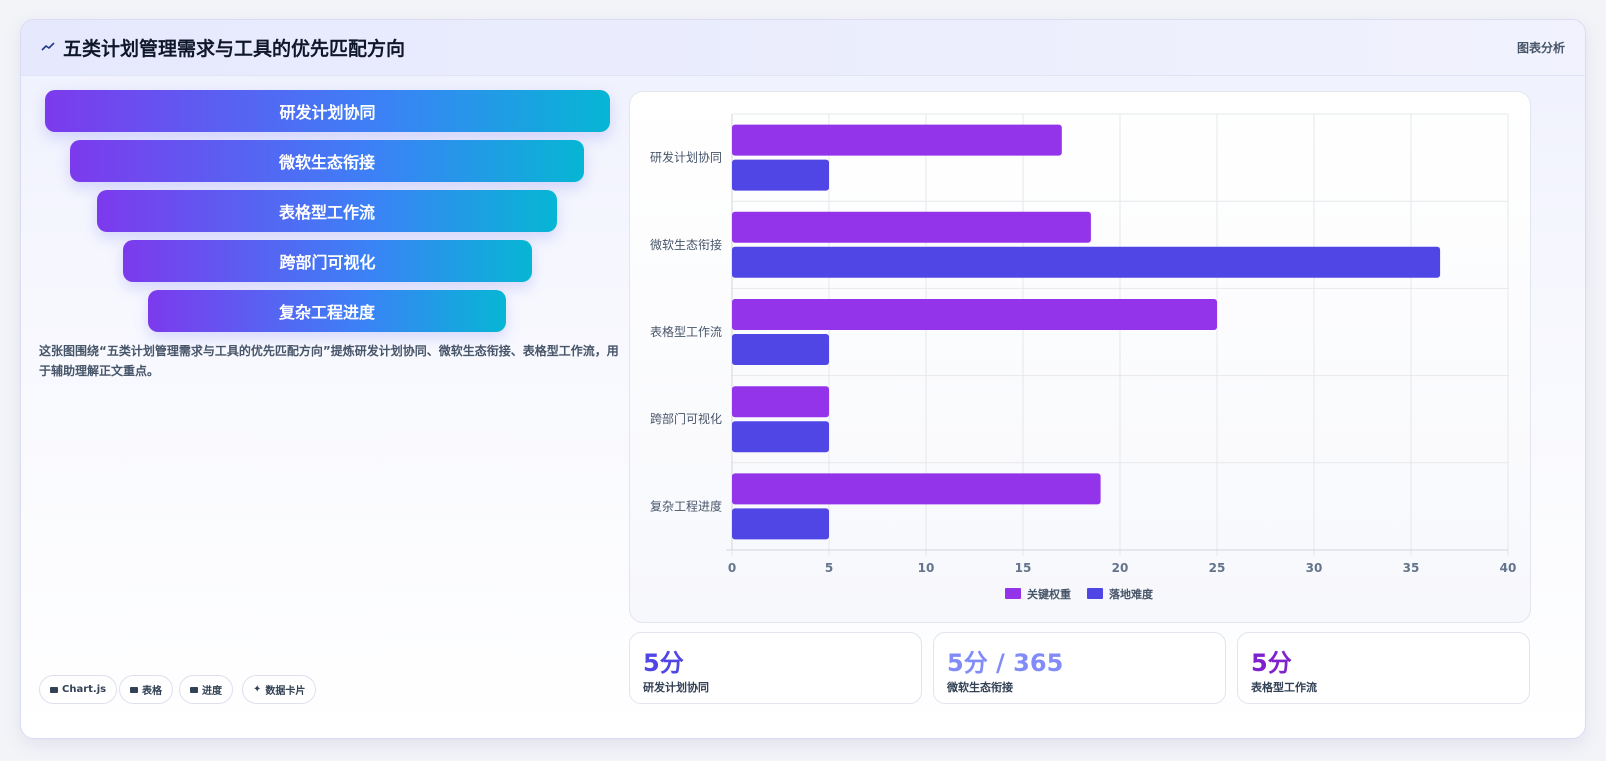 This screenshot has height=761, width=1606. Describe the element at coordinates (134, 689) in the screenshot. I see `table-icon` at that location.